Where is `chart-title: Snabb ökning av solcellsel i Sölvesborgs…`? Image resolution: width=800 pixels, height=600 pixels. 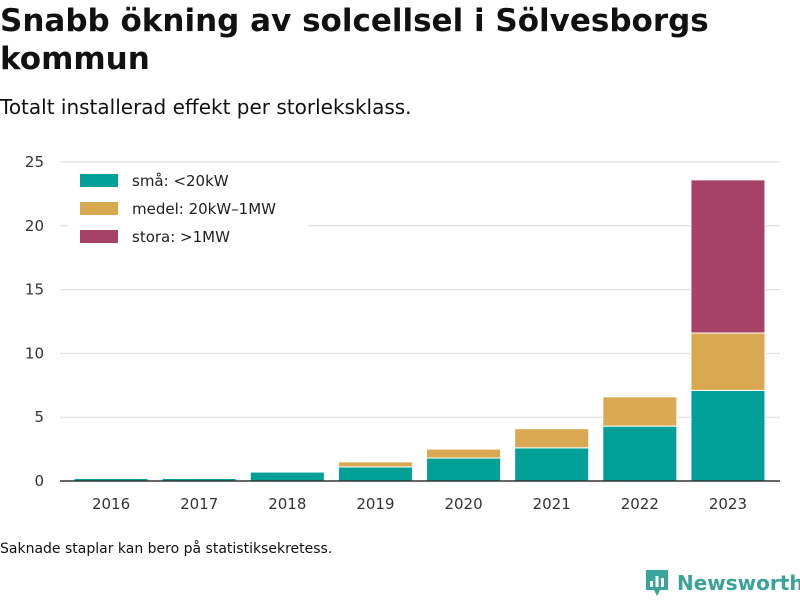
chart-title: Snabb ökning av solcellsel i Sölvesborgs… is located at coordinates (354, 40).